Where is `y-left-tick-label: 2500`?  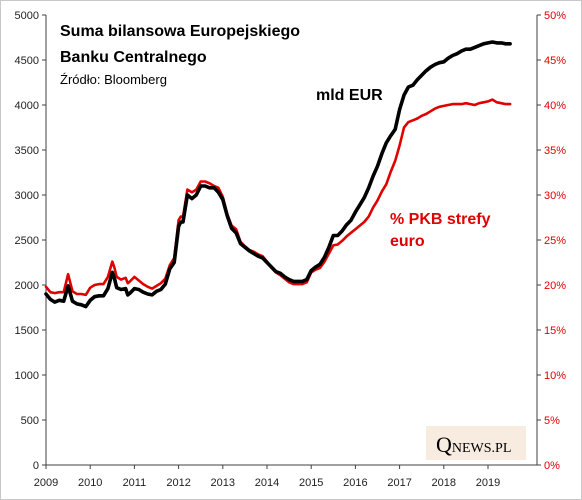
y-left-tick-label: 2500 is located at coordinates (27, 241).